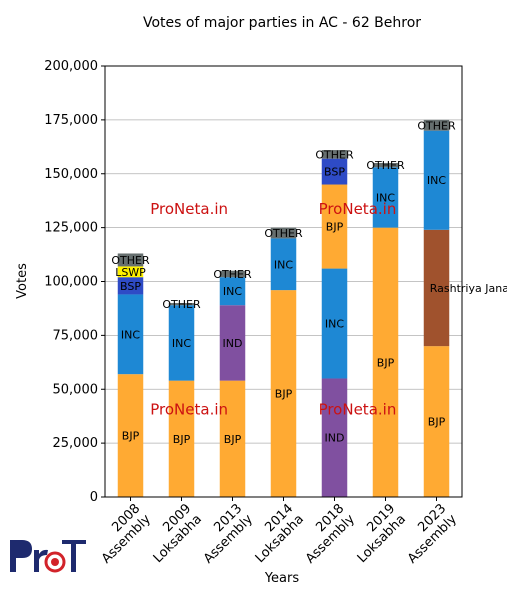  I want to click on y-tick-label: 100,000, so click(71, 282).